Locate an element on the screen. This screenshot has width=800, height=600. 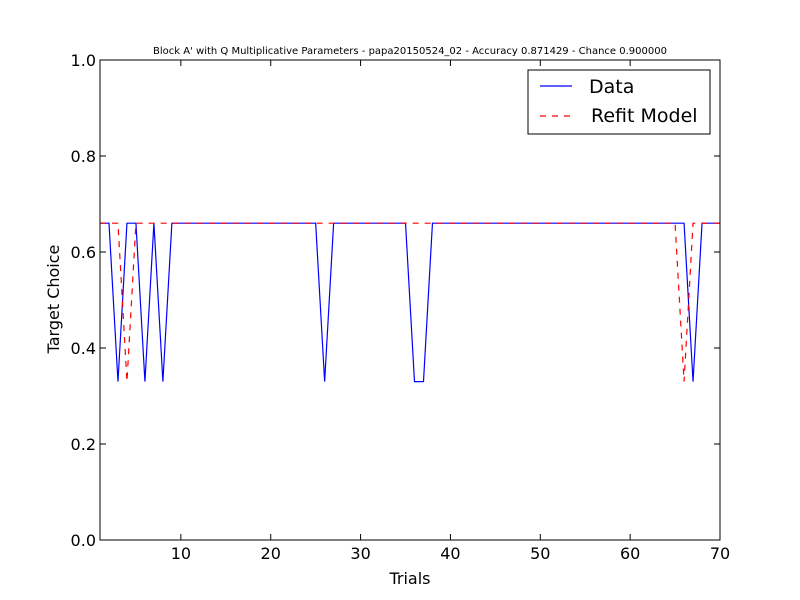
y-axis-label: Target Choice is located at coordinates (53, 300).